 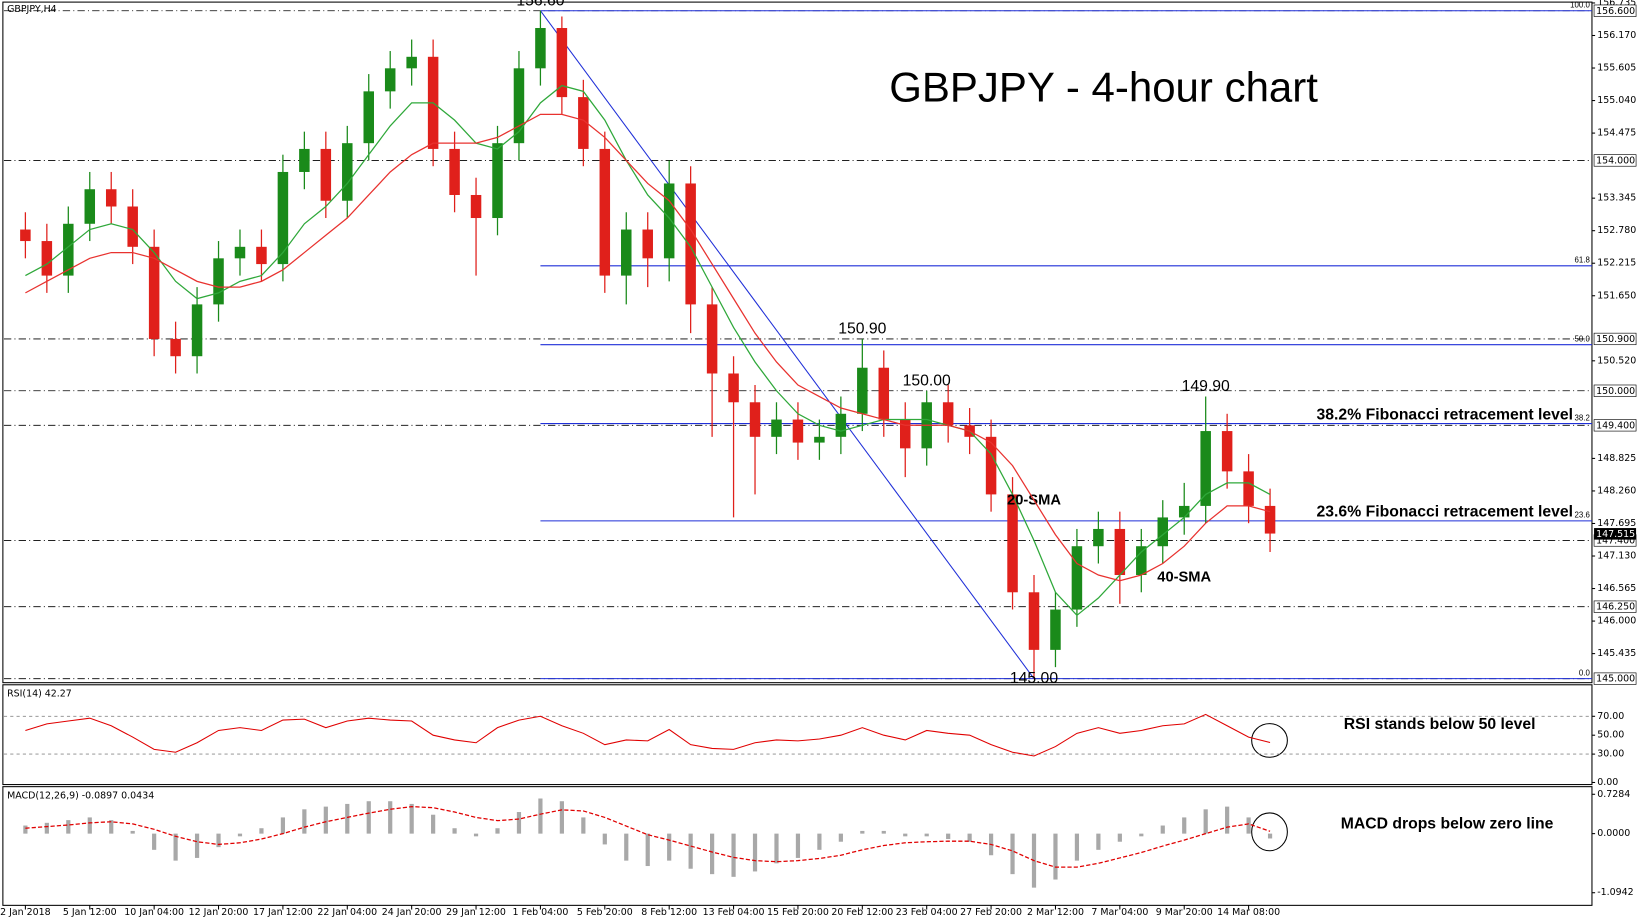 What do you see at coordinates (991, 912) in the screenshot?
I see `x-tick-label: 27 Feb 20:00` at bounding box center [991, 912].